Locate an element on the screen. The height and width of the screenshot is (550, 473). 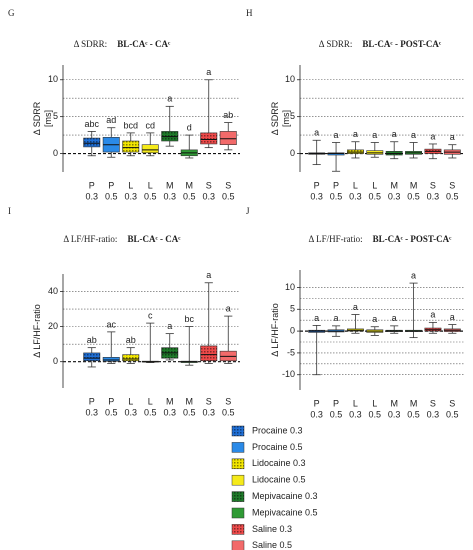
y-tick-label: -10 is located at coordinates (288, 374).